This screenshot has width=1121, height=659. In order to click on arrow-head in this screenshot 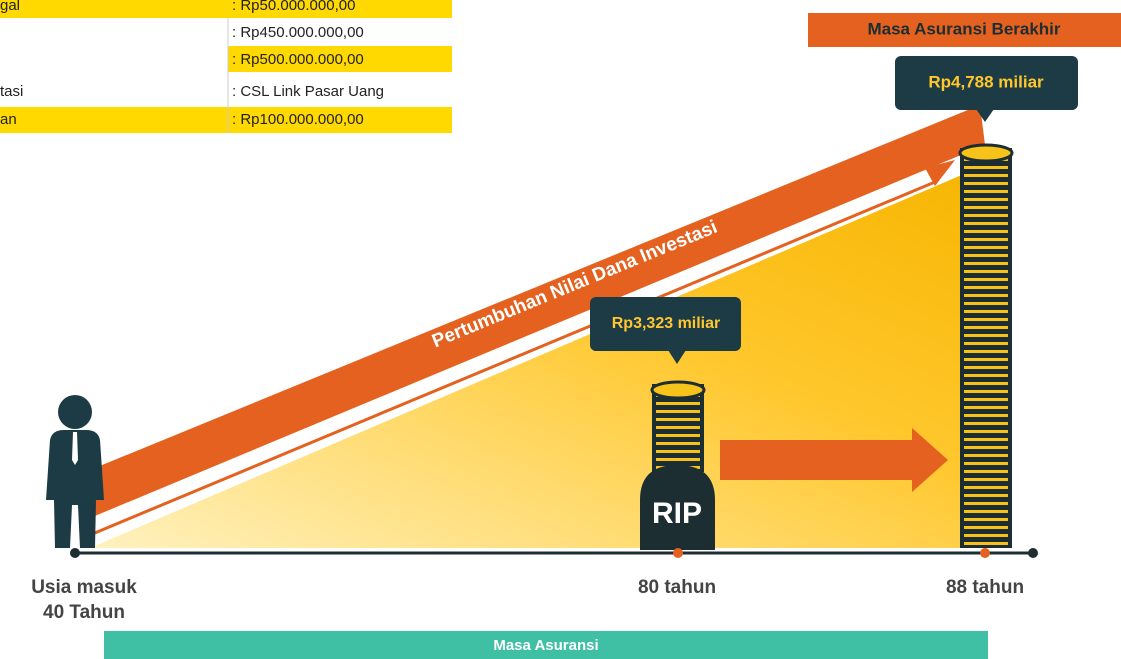, I will do `click(940, 173)`.